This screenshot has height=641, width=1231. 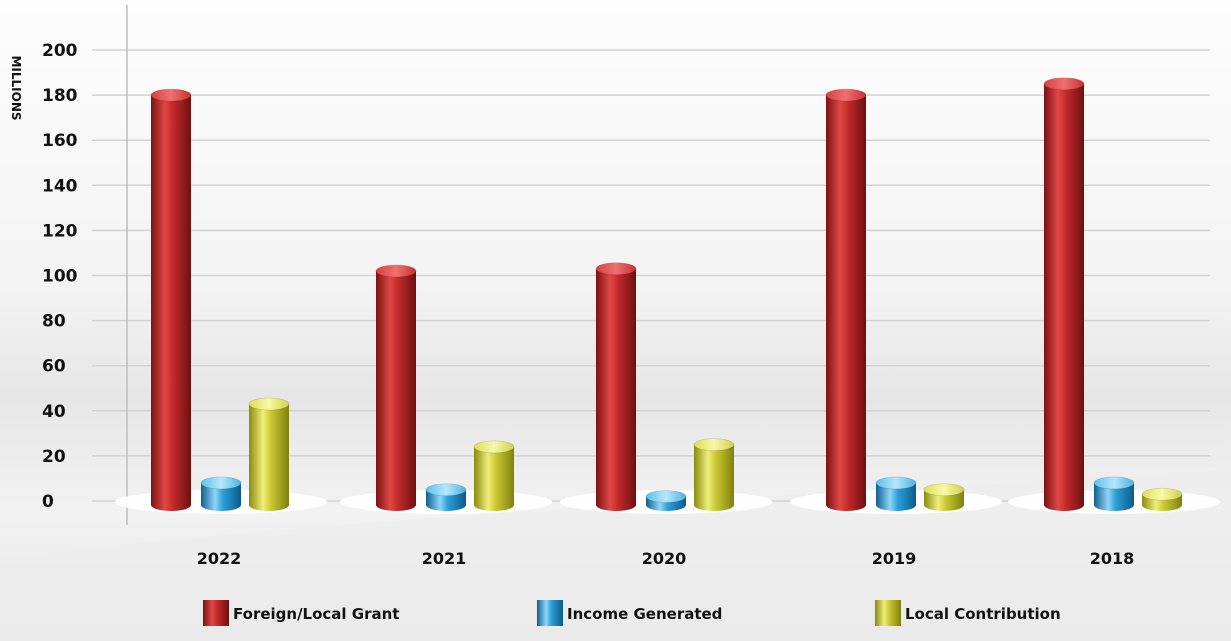 I want to click on category-labels: 2022 2021 2020 2019 2018, so click(x=666, y=558).